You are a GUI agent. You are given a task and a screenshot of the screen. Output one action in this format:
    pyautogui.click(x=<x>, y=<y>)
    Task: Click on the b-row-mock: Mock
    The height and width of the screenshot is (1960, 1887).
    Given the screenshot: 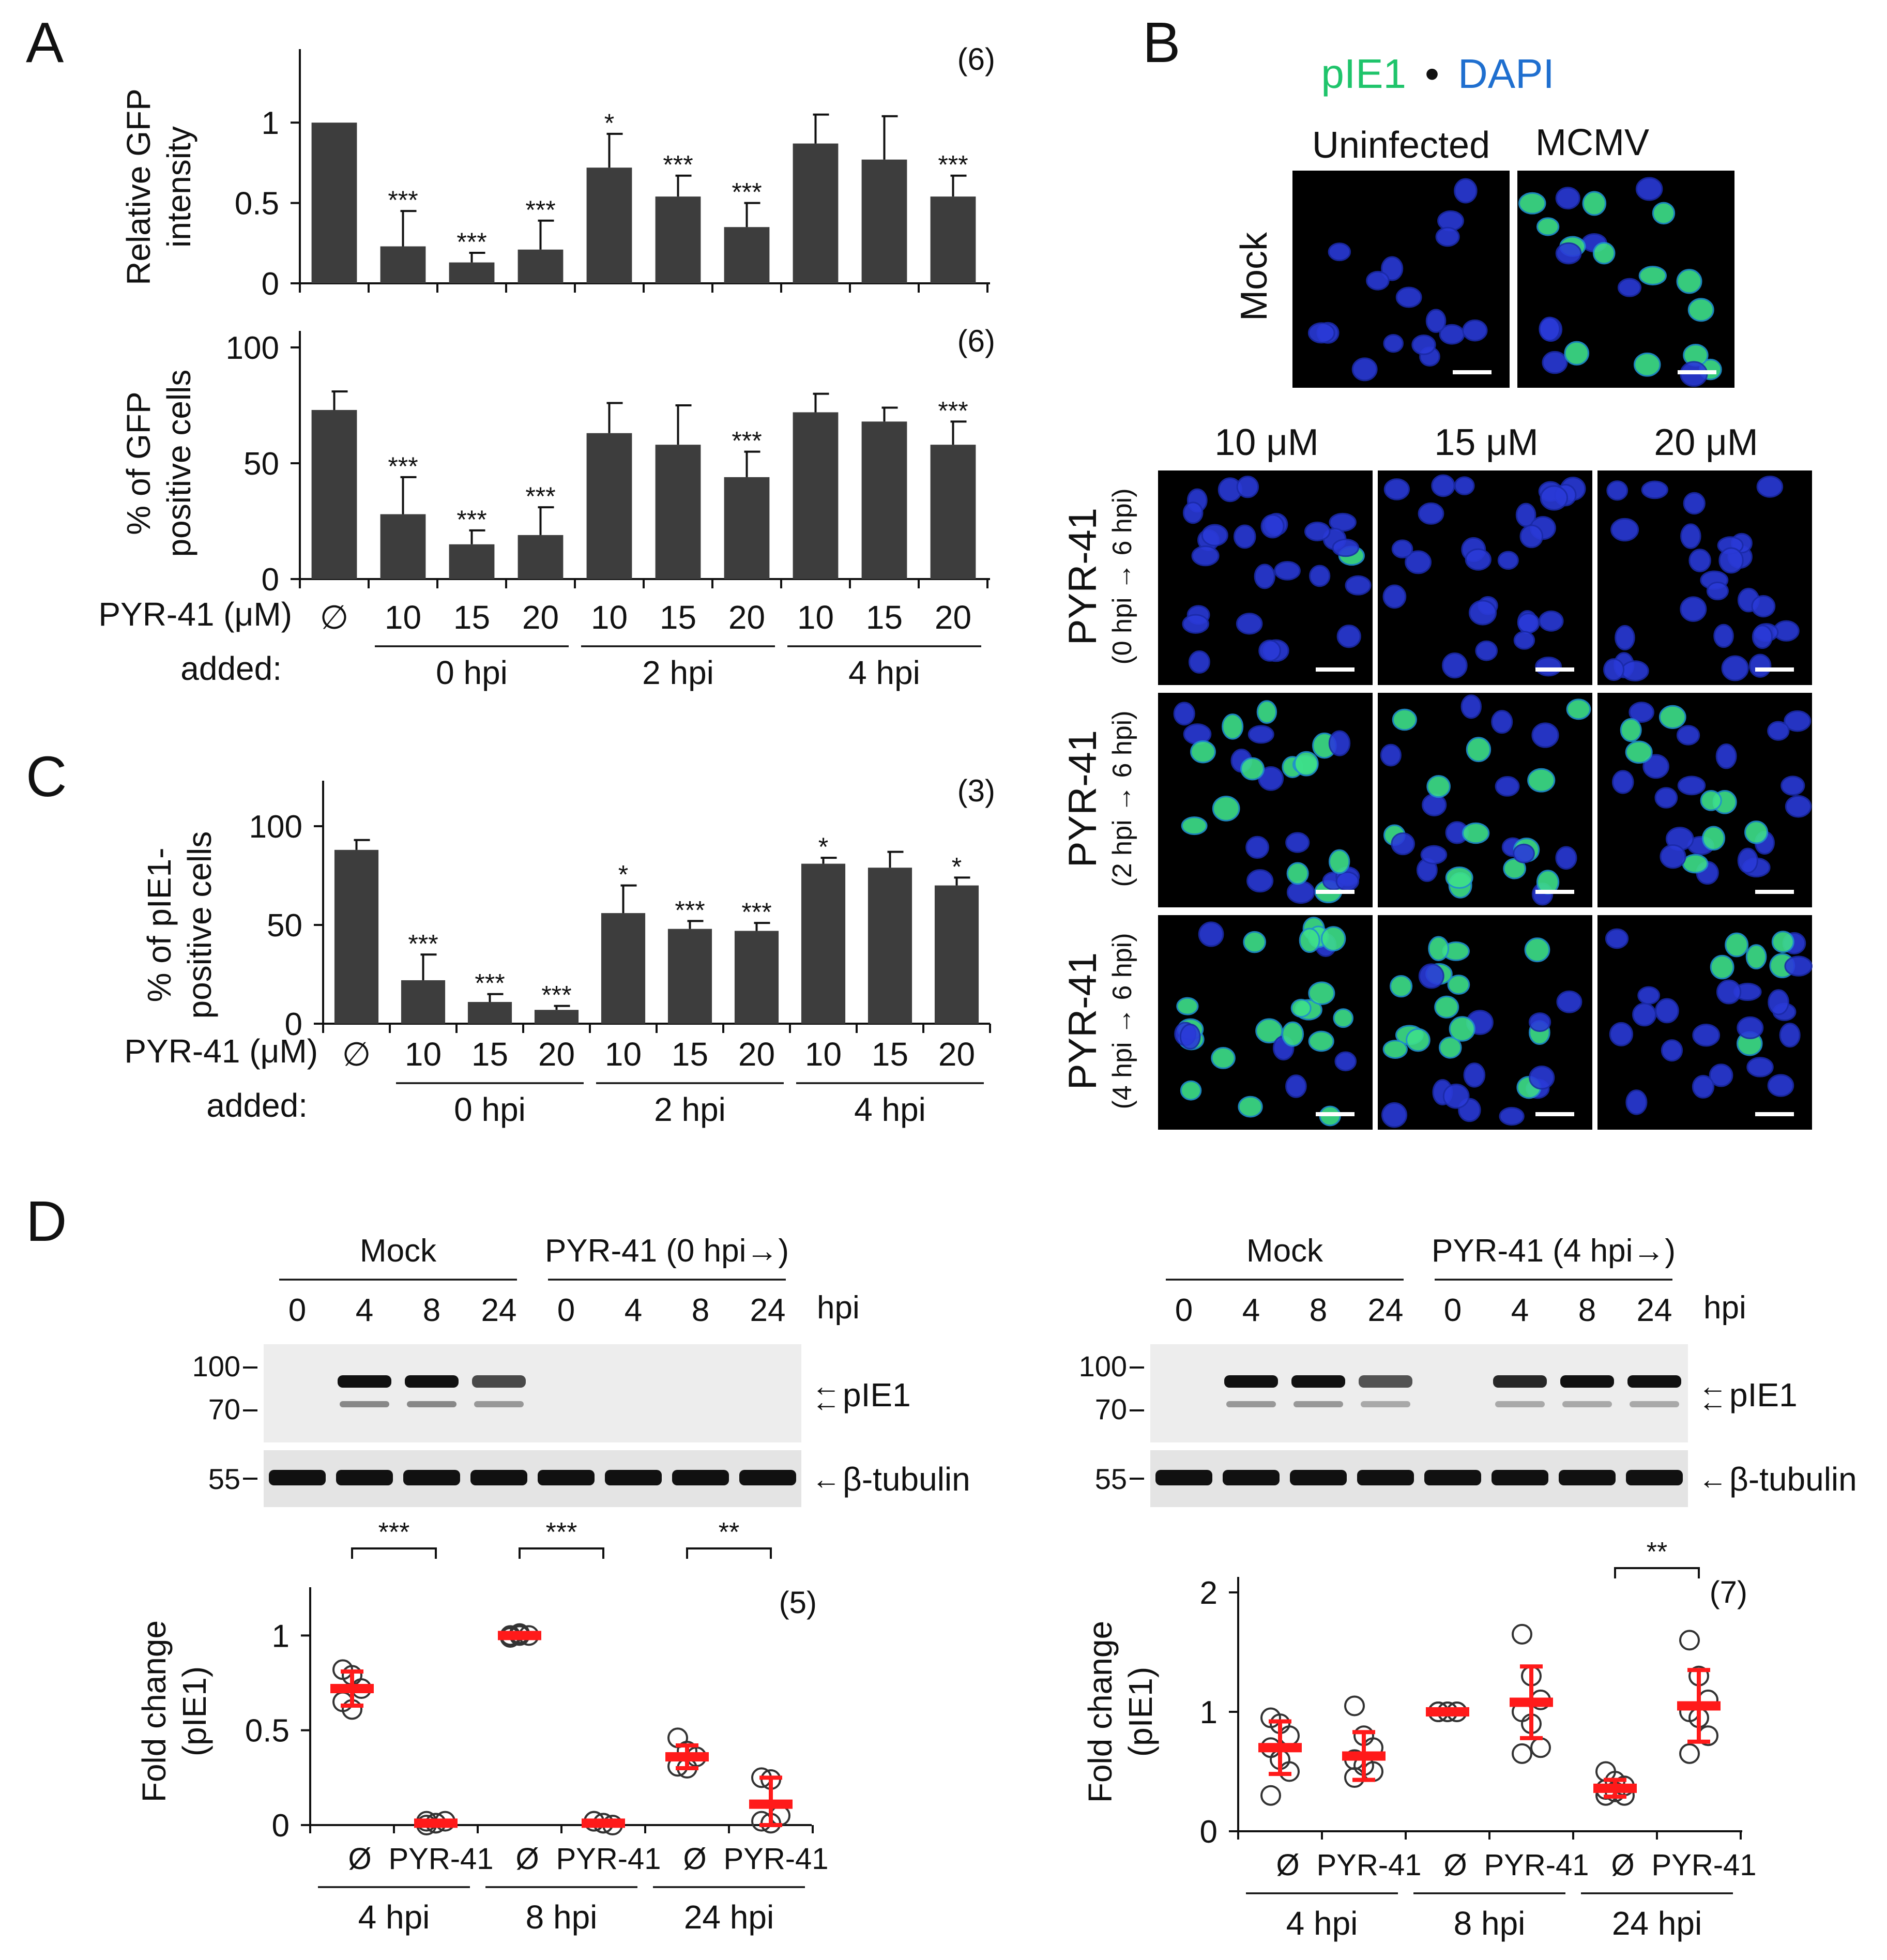 What is the action you would take?
    pyautogui.click(x=1254, y=276)
    